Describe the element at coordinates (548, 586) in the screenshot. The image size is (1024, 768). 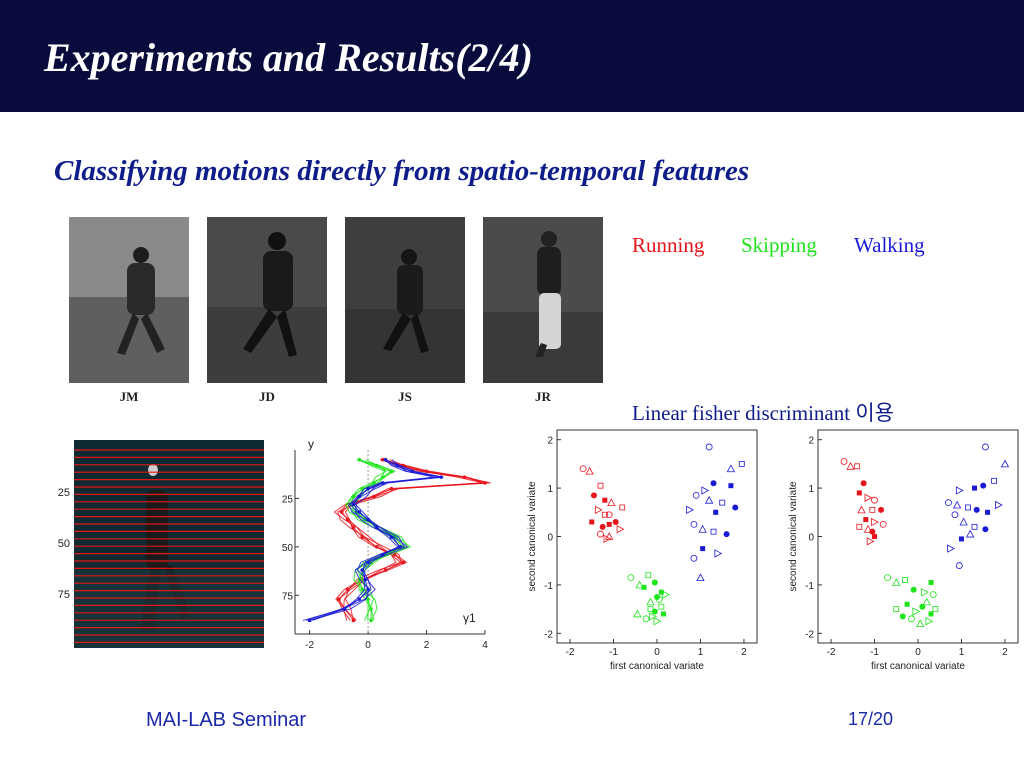
I see `scatter-ytick-label: -1` at that location.